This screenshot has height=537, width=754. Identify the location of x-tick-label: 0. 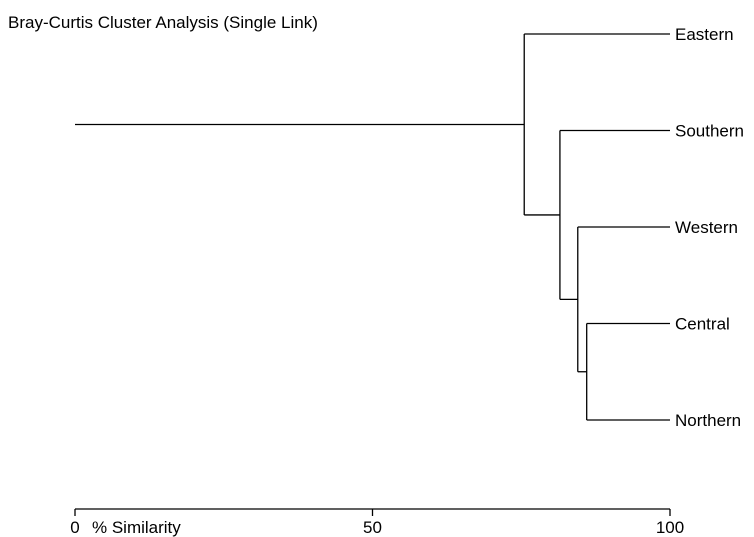
(74, 527).